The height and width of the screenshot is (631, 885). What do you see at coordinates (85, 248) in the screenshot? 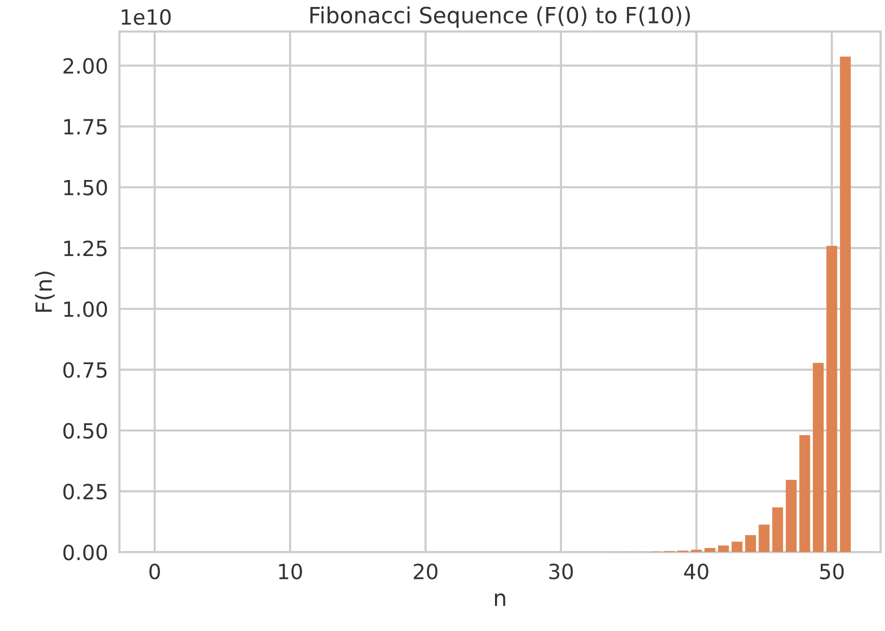
I see `y-tick-label: 1.25` at bounding box center [85, 248].